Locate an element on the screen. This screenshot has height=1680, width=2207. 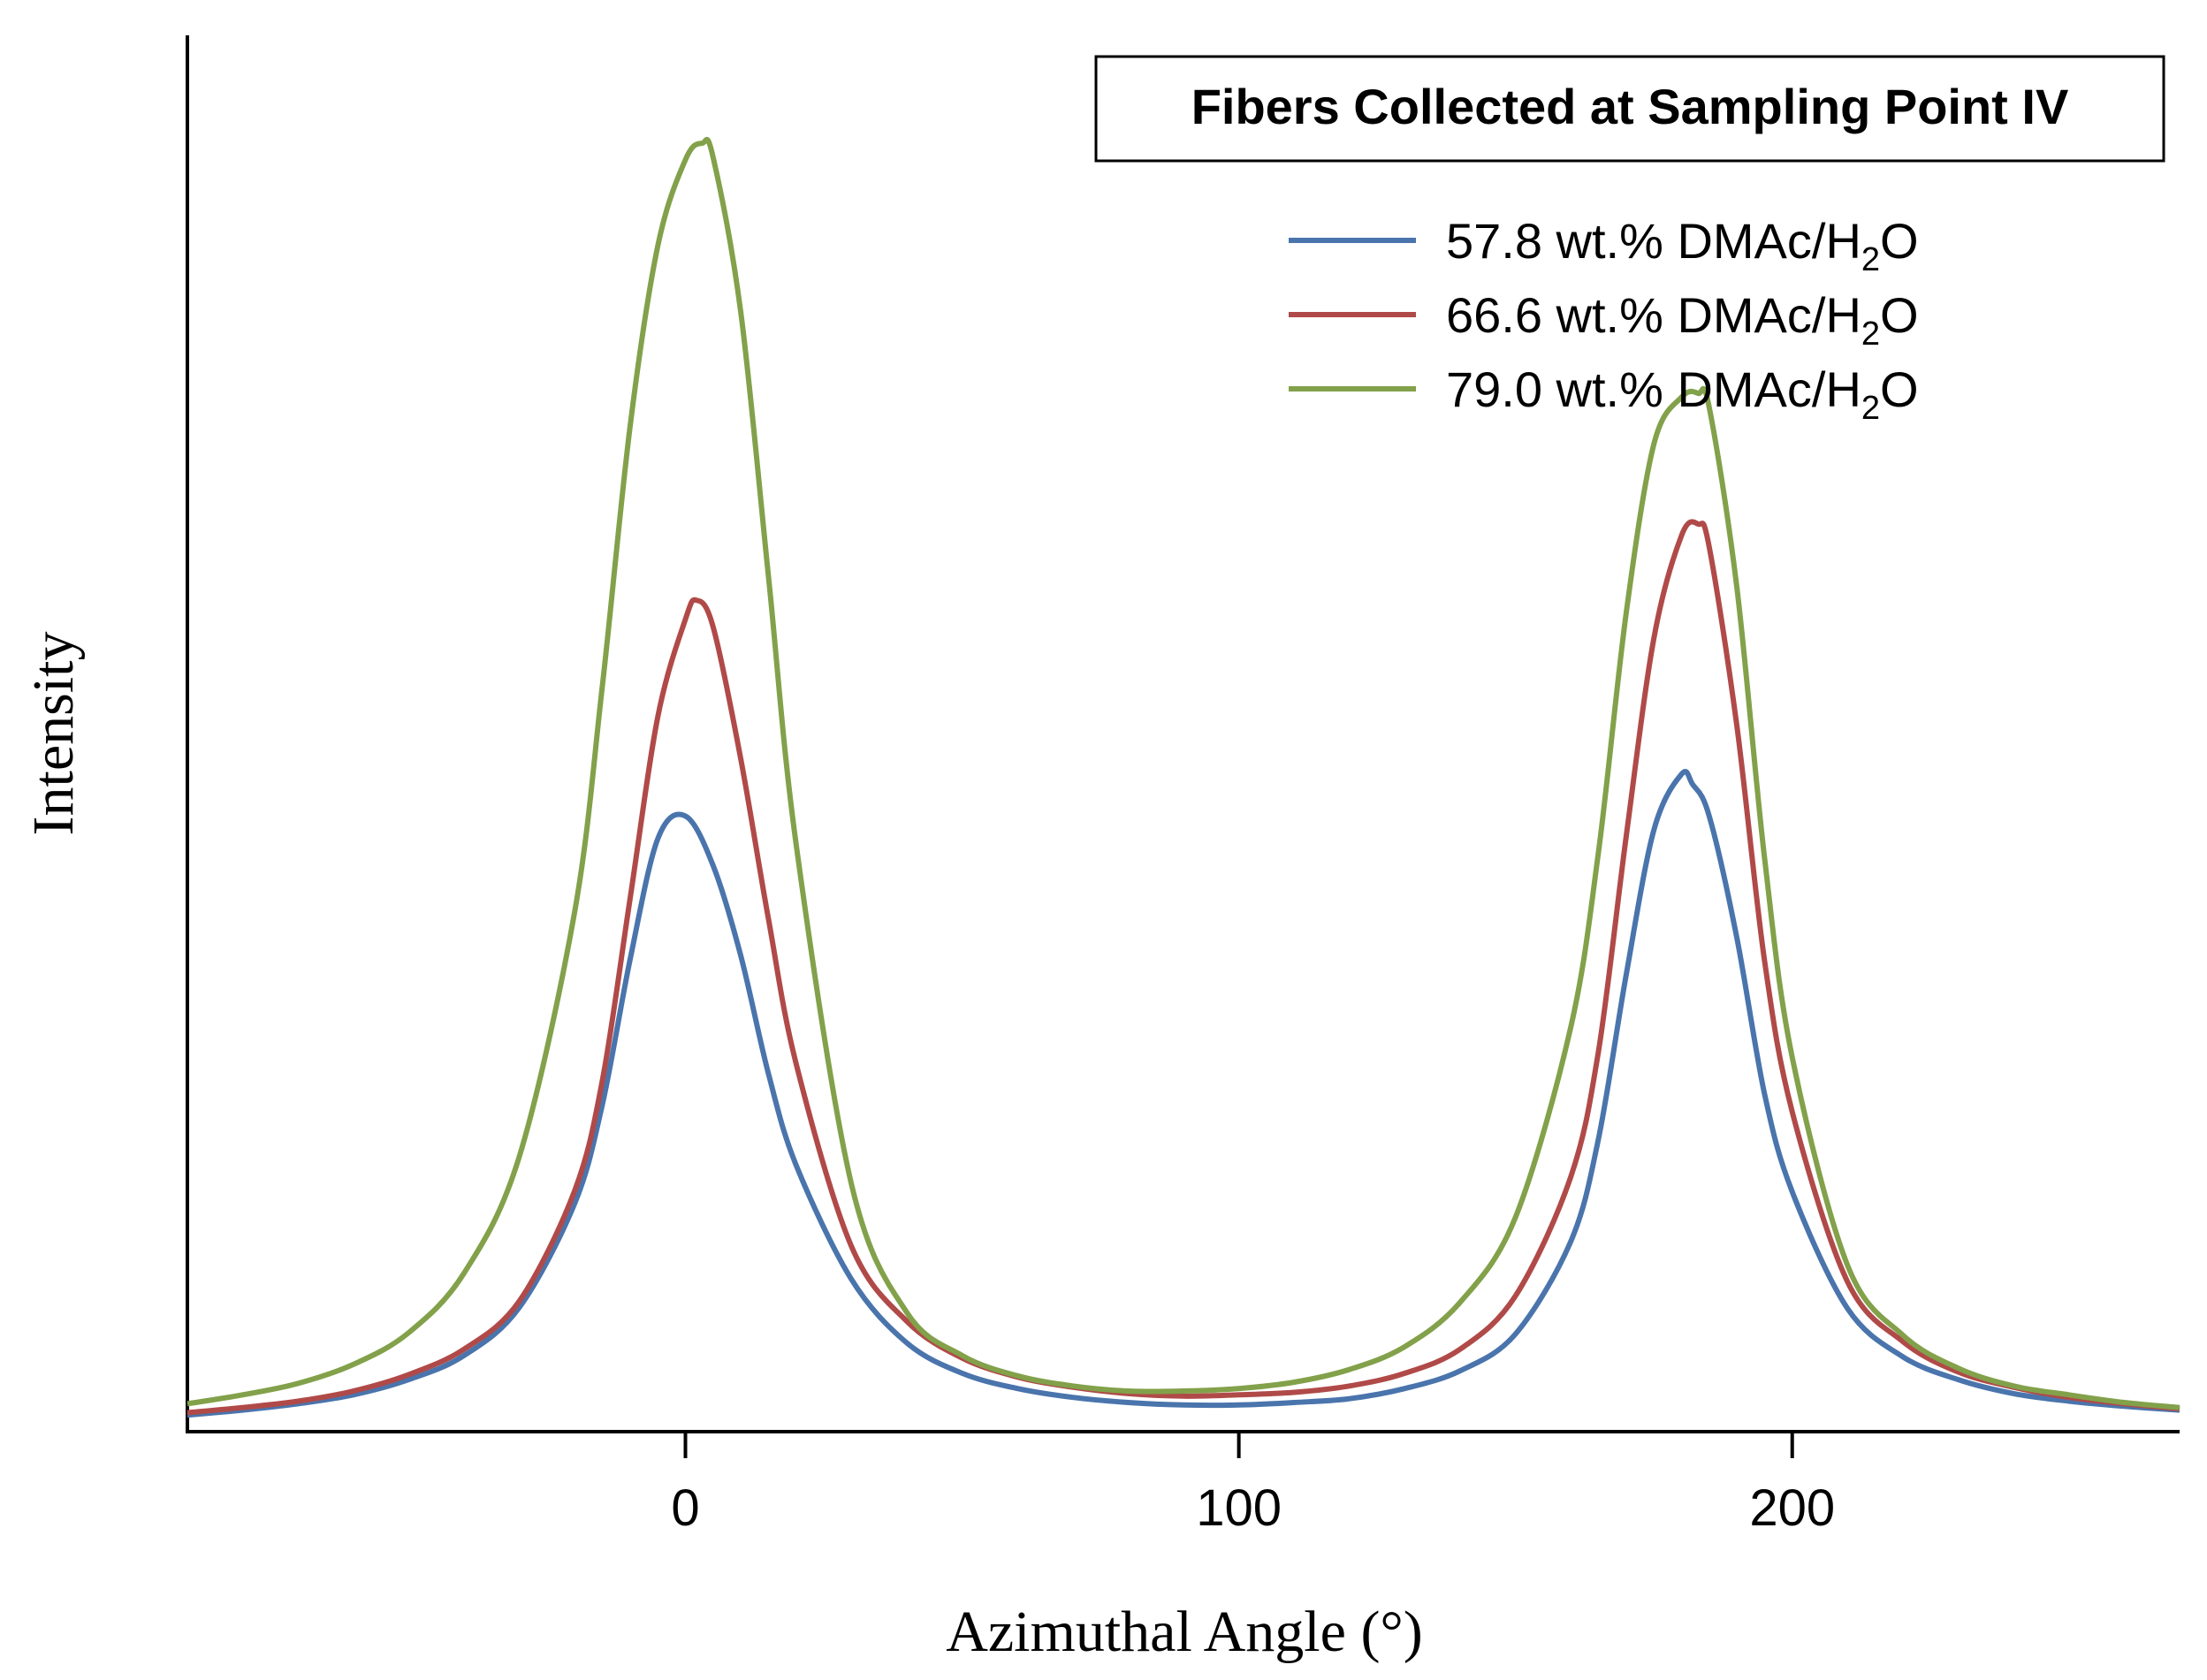
legend-label-1: 57.8 wt.% DMAc/H2O is located at coordinates (1682, 245).